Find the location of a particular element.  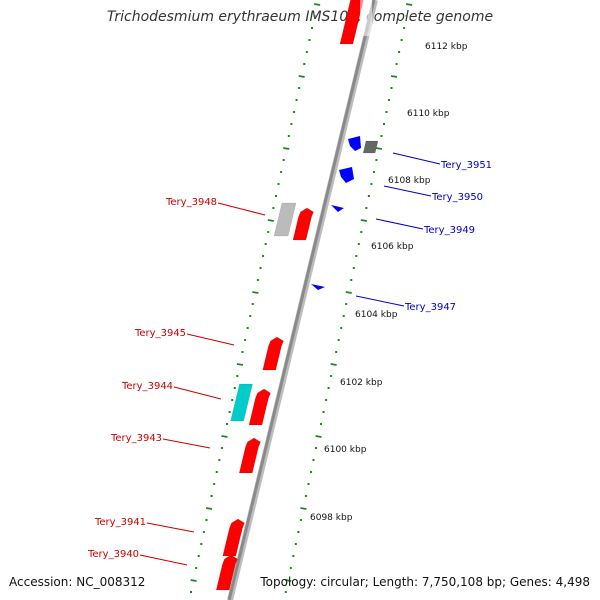

gene-tery-3944-red is located at coordinates (259, 407).